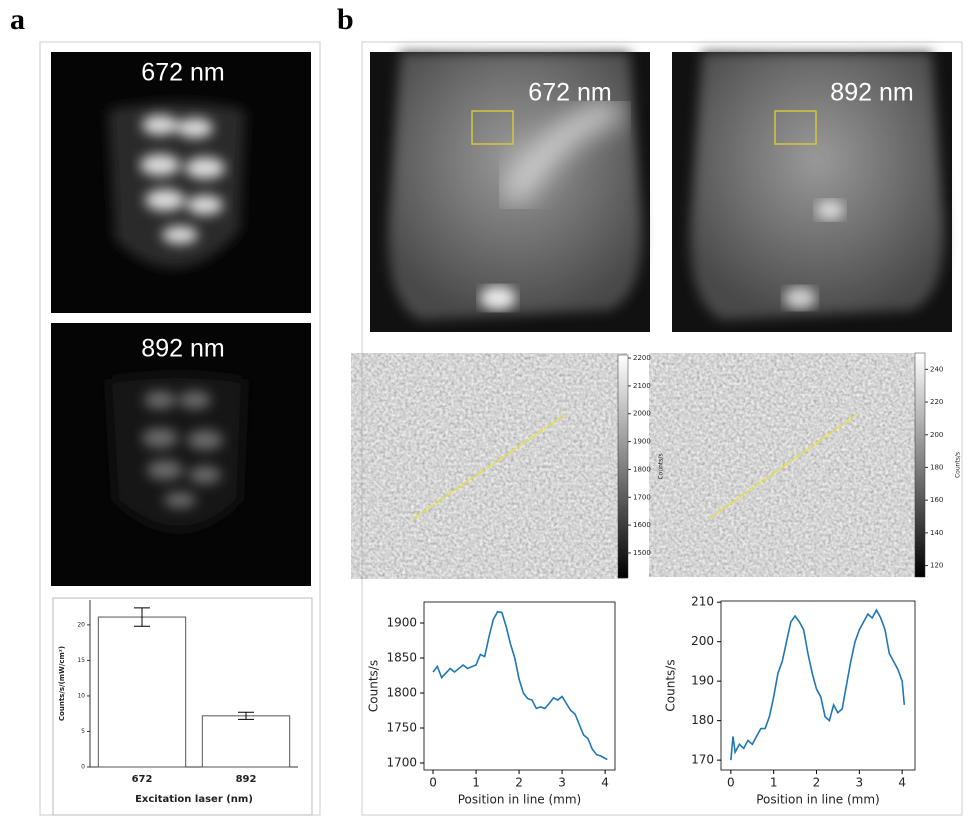 This screenshot has width=976, height=823. Describe the element at coordinates (936, 369) in the screenshot. I see `colorbar-tick-label: 240` at that location.